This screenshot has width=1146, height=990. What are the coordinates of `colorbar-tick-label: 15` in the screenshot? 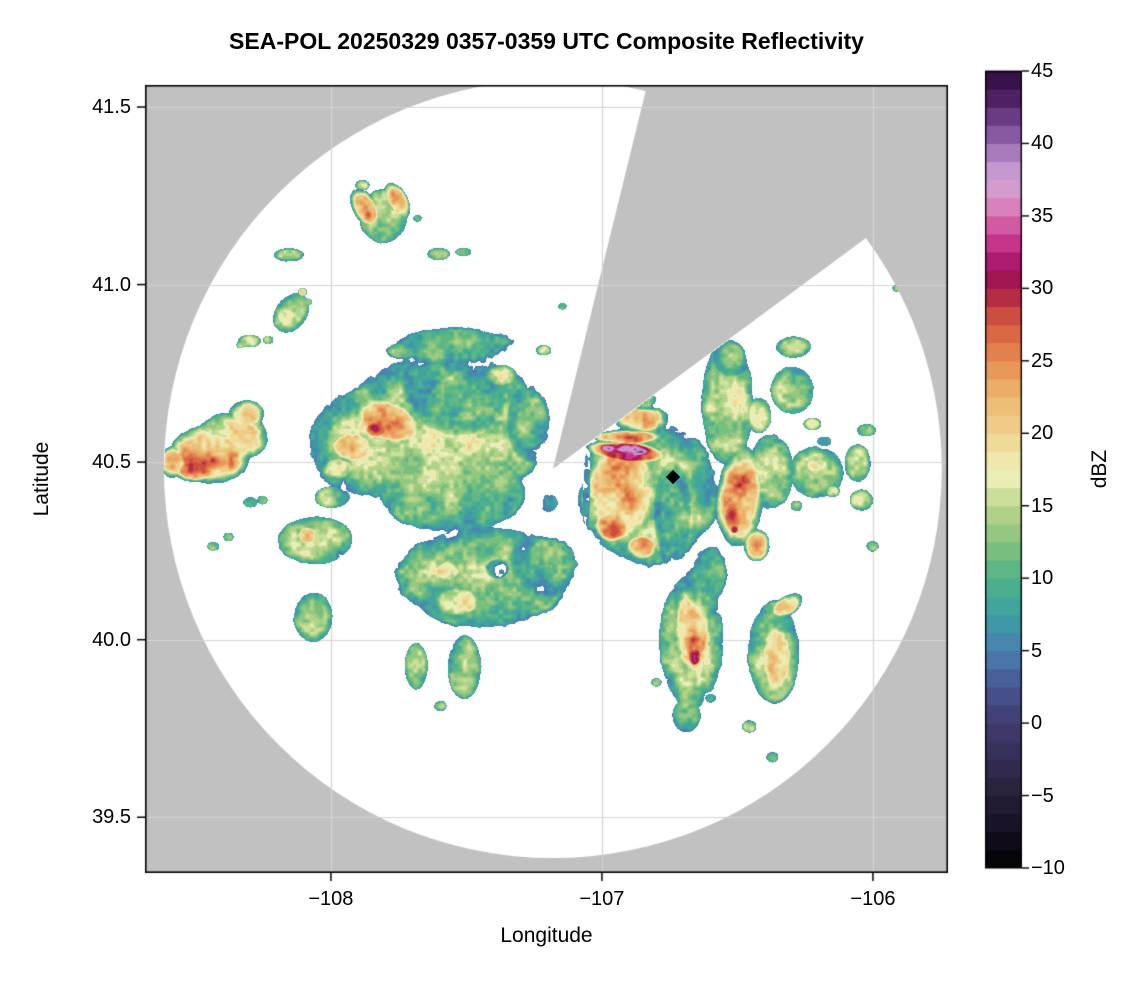 It's located at (1042, 505).